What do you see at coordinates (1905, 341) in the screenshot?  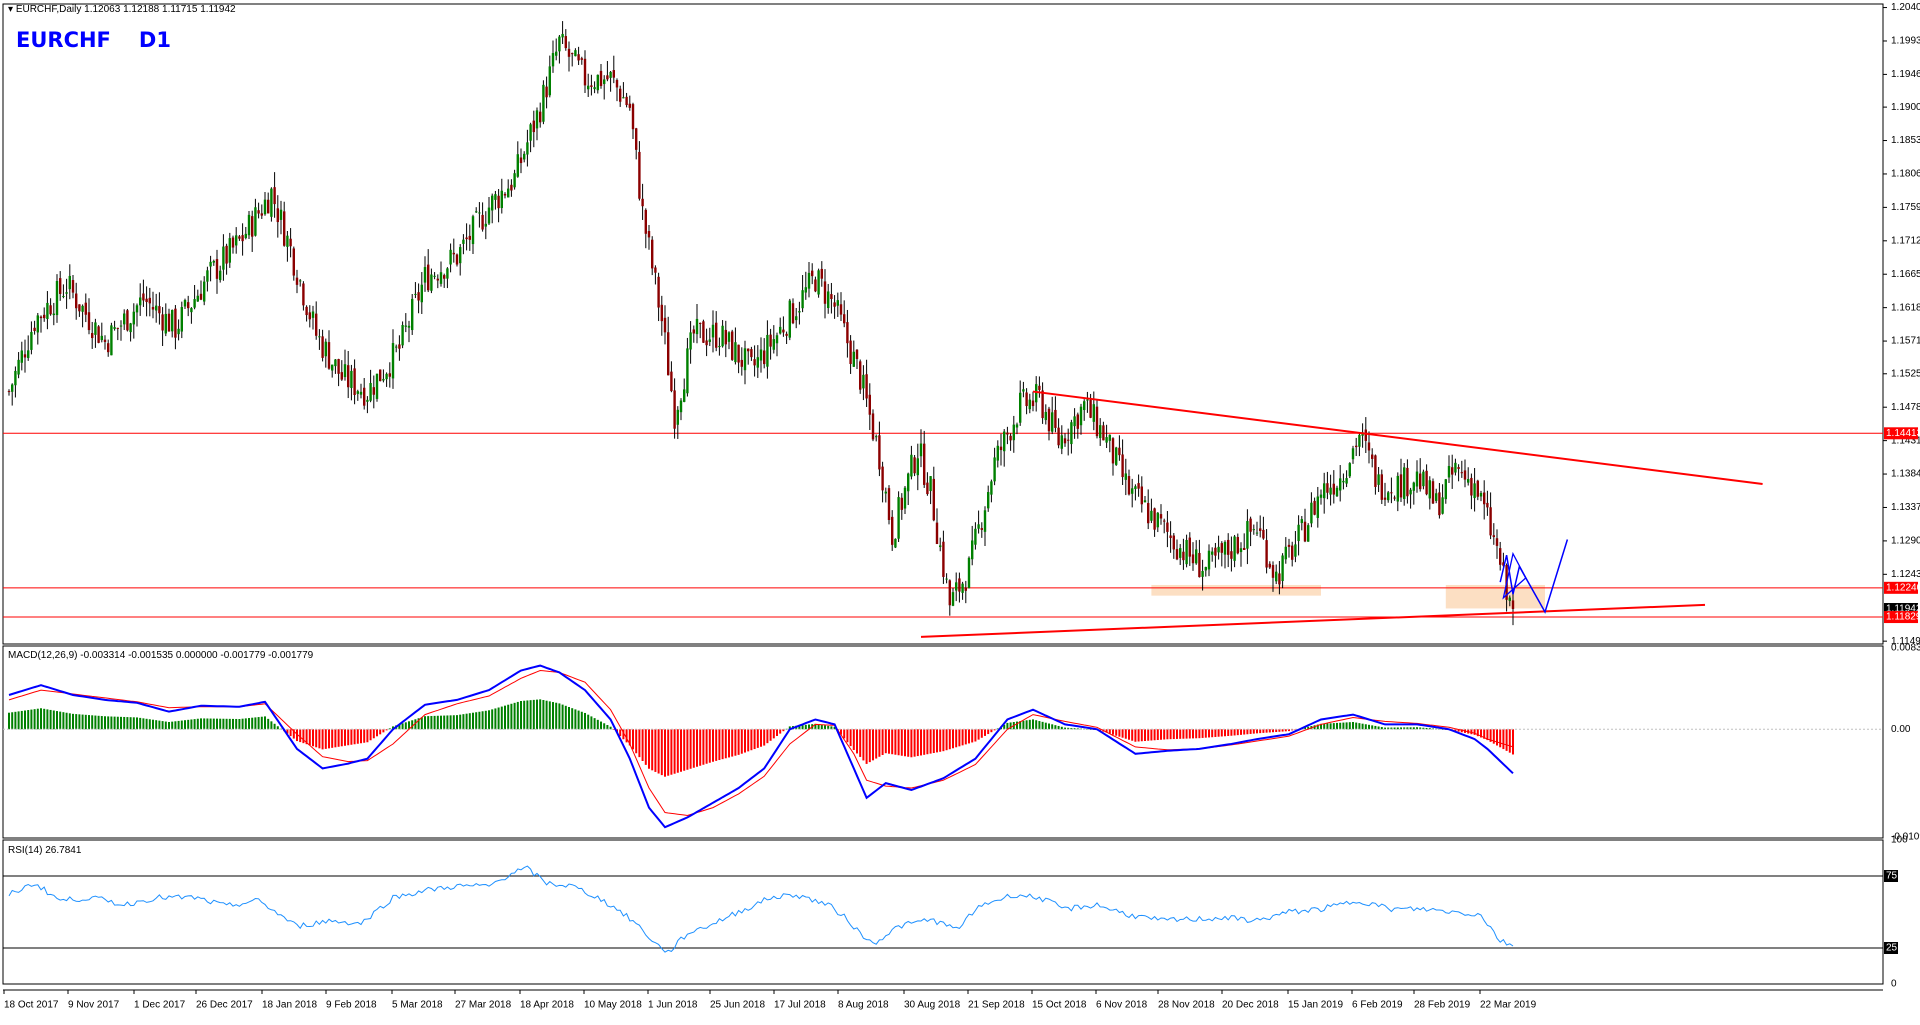 I see `price-tick-label: 1.15710` at bounding box center [1905, 341].